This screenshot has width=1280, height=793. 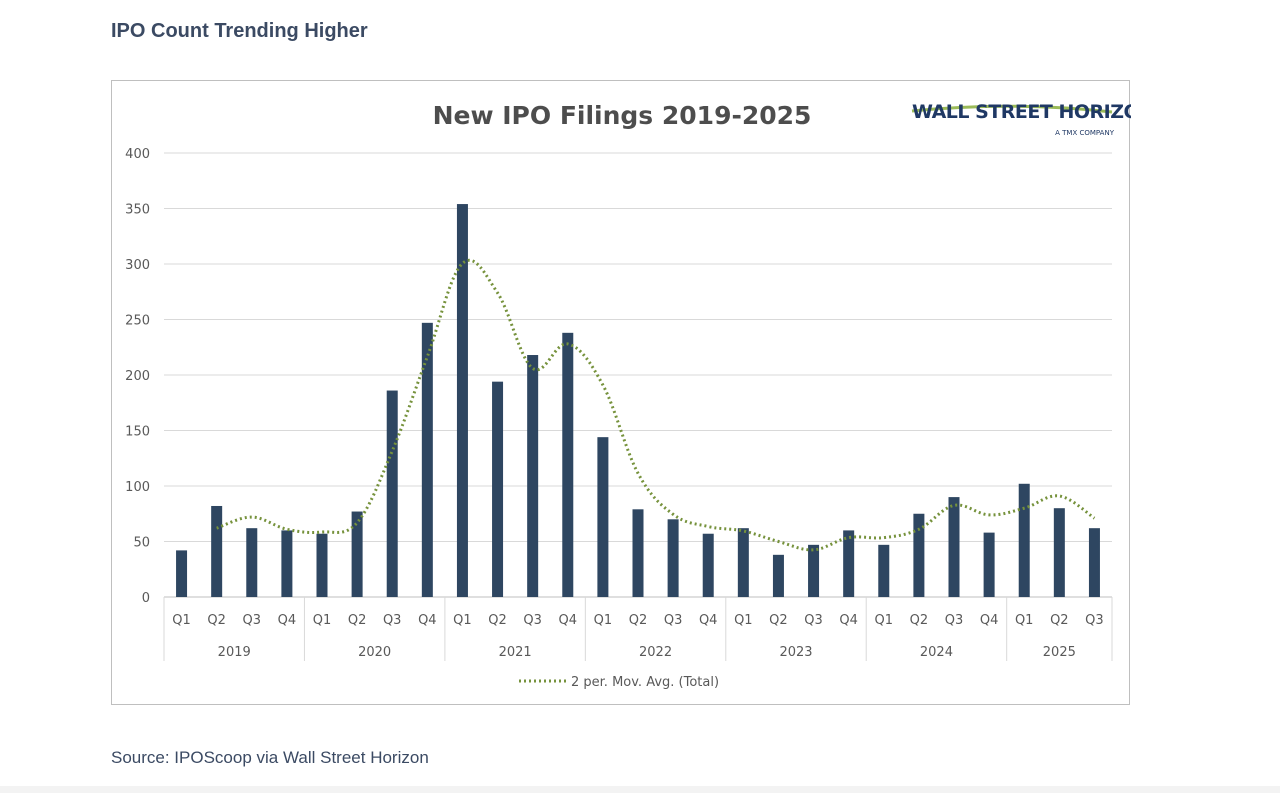 What do you see at coordinates (137, 321) in the screenshot?
I see `y-tick-label: 250` at bounding box center [137, 321].